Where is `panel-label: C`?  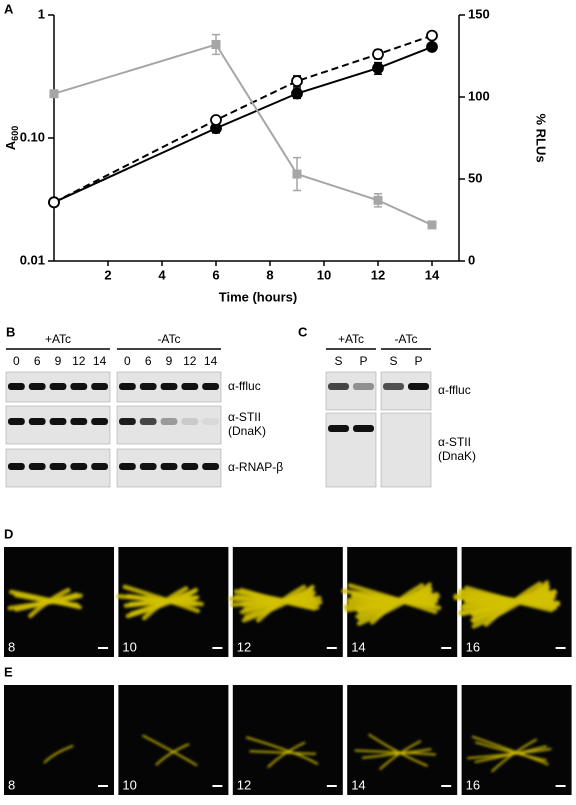 panel-label: C is located at coordinates (303, 331).